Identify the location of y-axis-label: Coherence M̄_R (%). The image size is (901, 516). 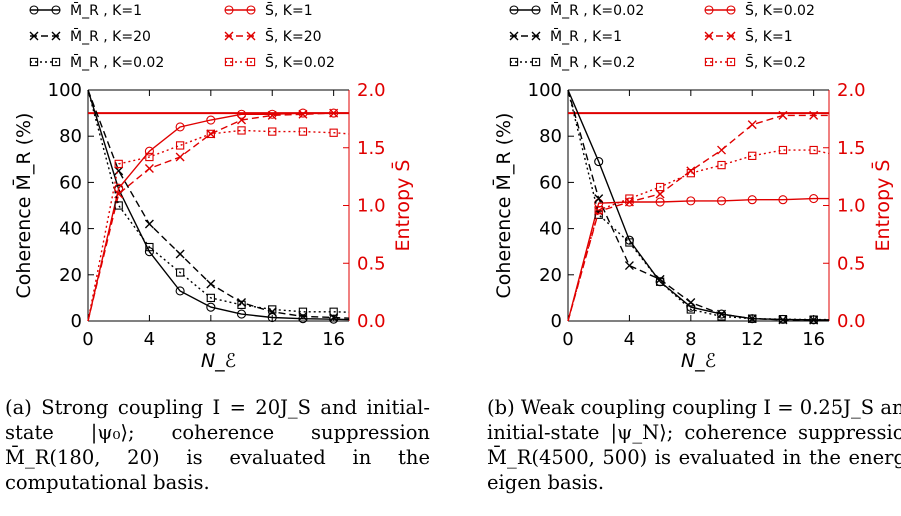
(503, 206).